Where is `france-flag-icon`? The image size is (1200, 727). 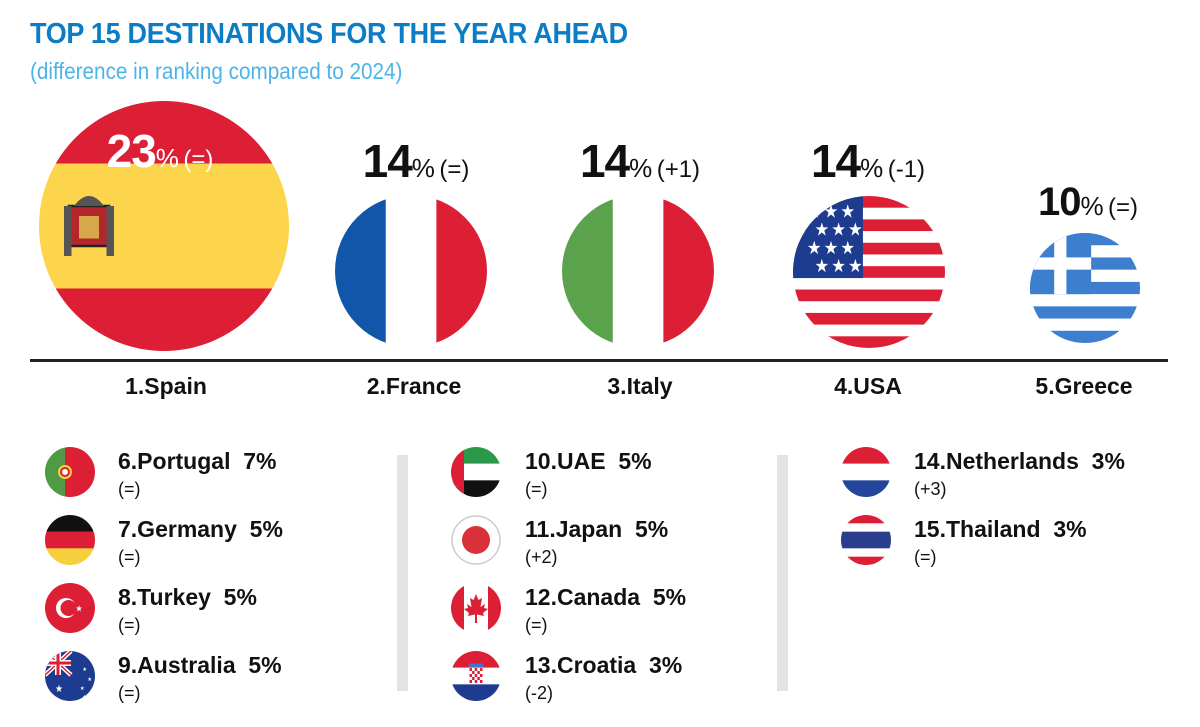
france-flag-icon is located at coordinates (411, 271).